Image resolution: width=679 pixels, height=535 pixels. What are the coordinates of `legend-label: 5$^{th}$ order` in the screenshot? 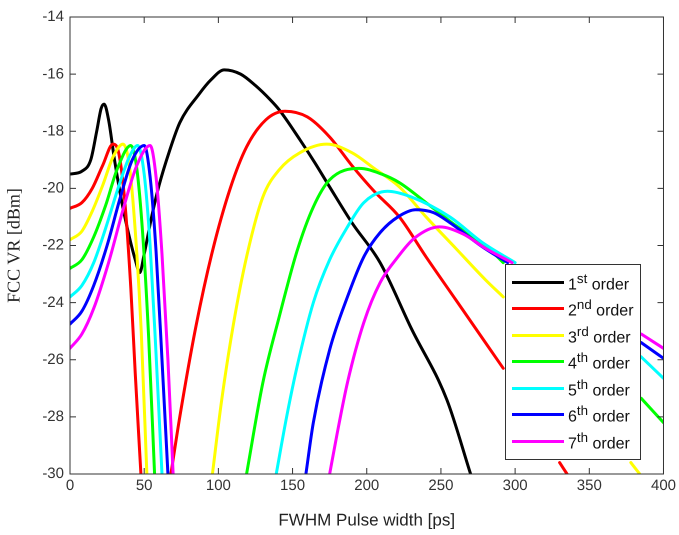 It's located at (599, 388).